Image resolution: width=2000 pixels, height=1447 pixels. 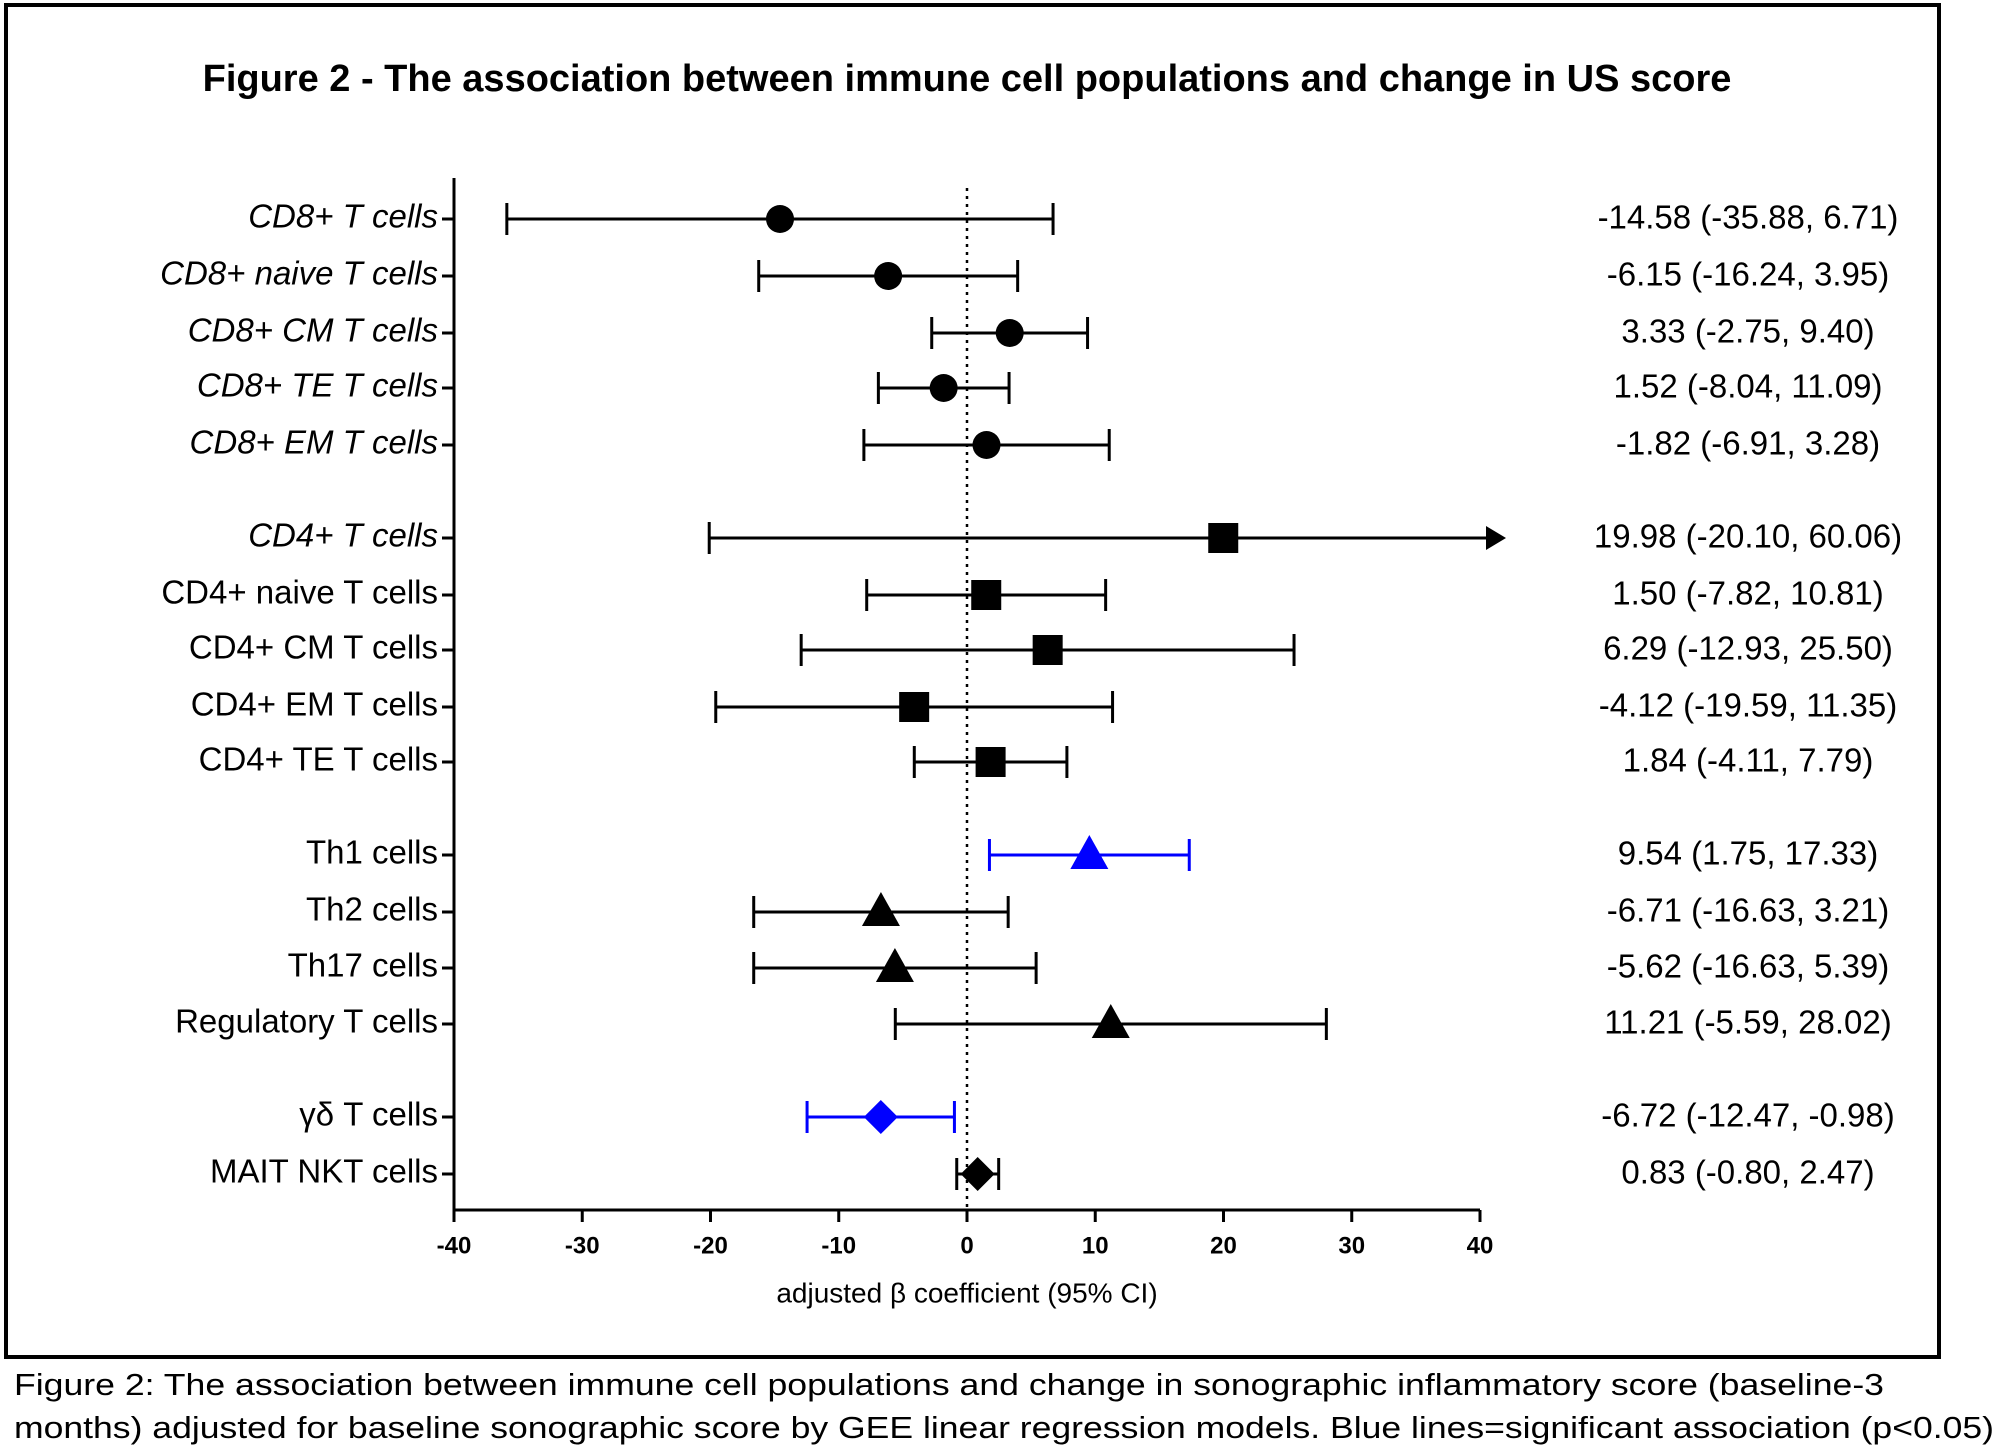 I want to click on estimate-text: -4.12 (-19.59, 11.35), so click(x=1748, y=705).